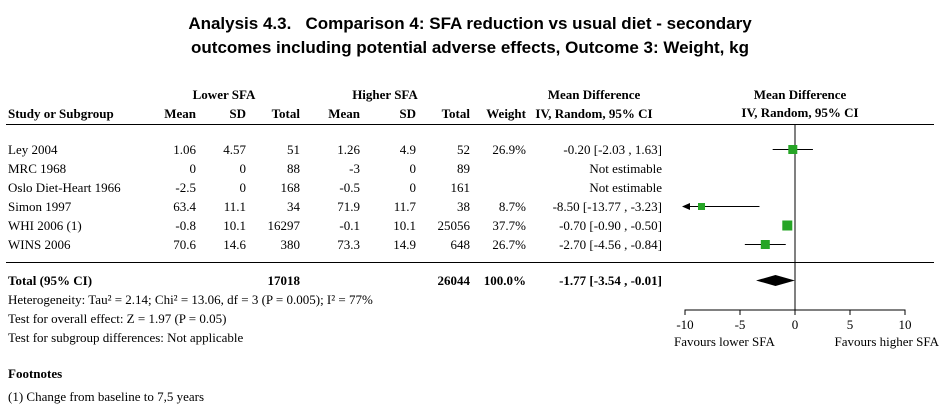  Describe the element at coordinates (455, 113) in the screenshot. I see `col-header-total-2: Total` at that location.